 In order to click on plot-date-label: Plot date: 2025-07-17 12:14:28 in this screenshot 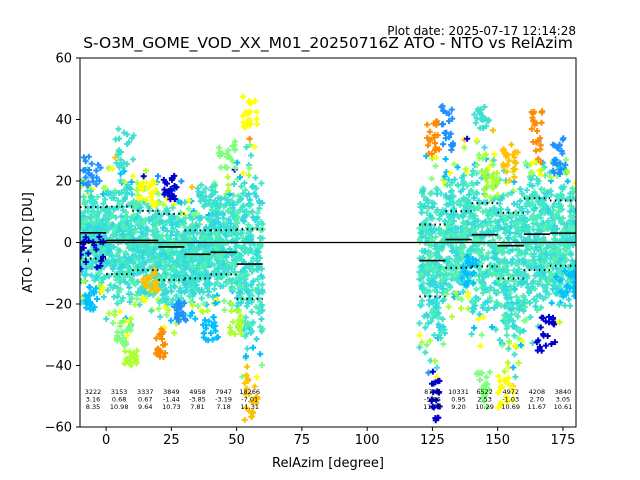, I will do `click(481, 31)`.